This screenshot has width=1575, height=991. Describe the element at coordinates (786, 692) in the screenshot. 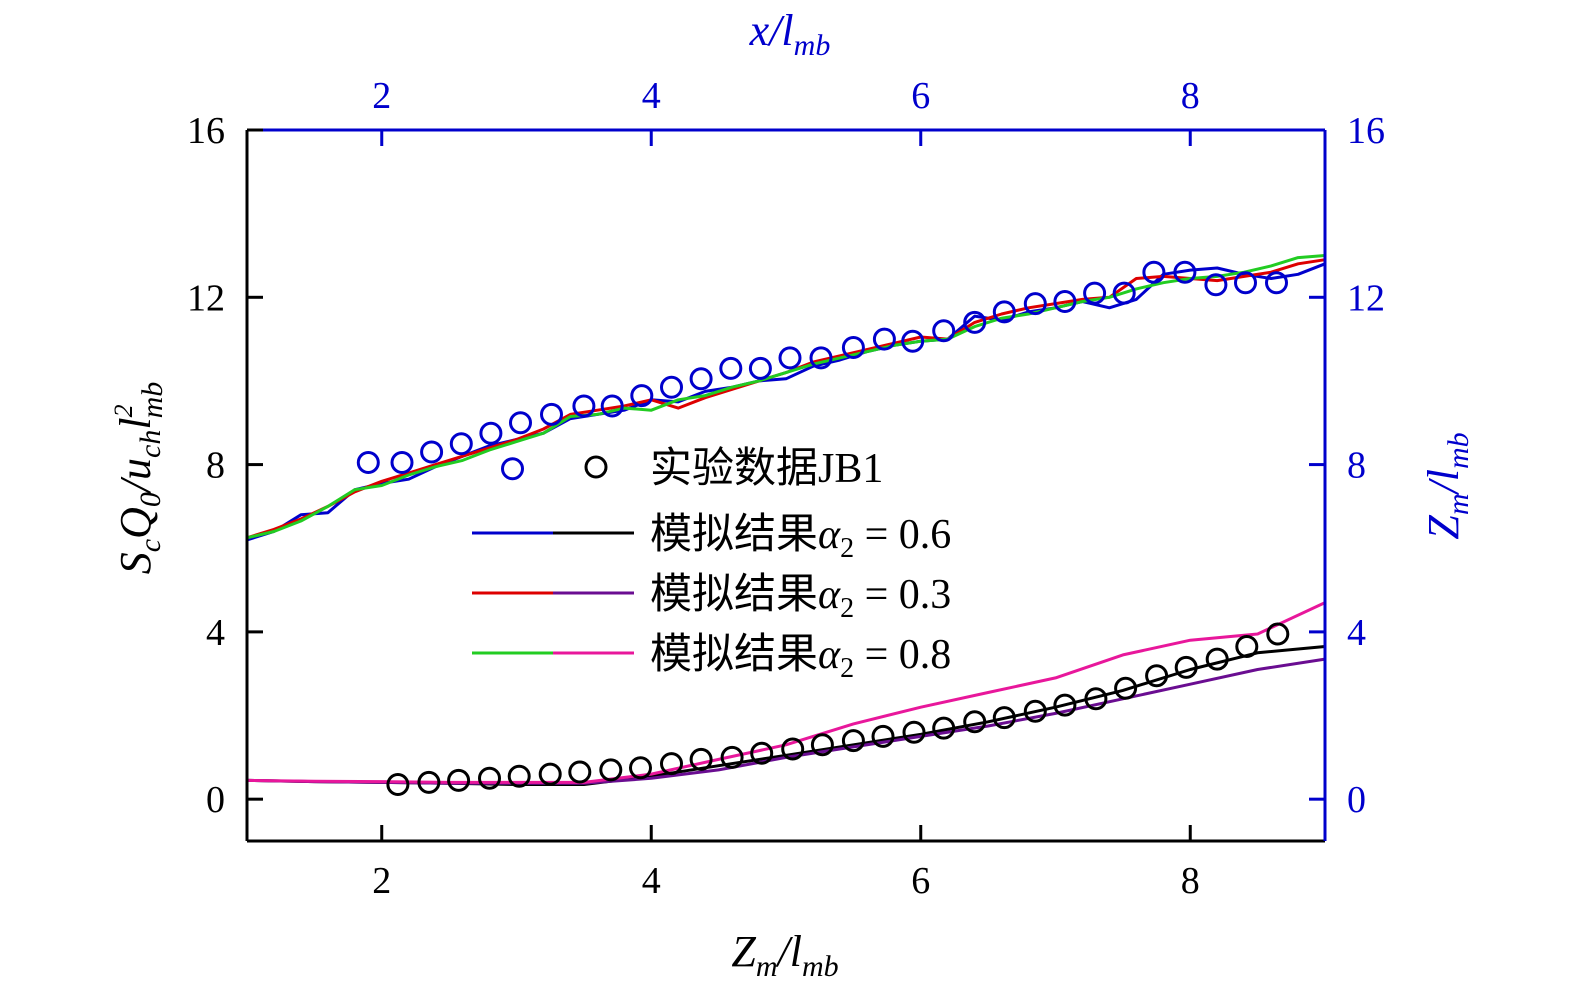

I see `series-7-line` at that location.